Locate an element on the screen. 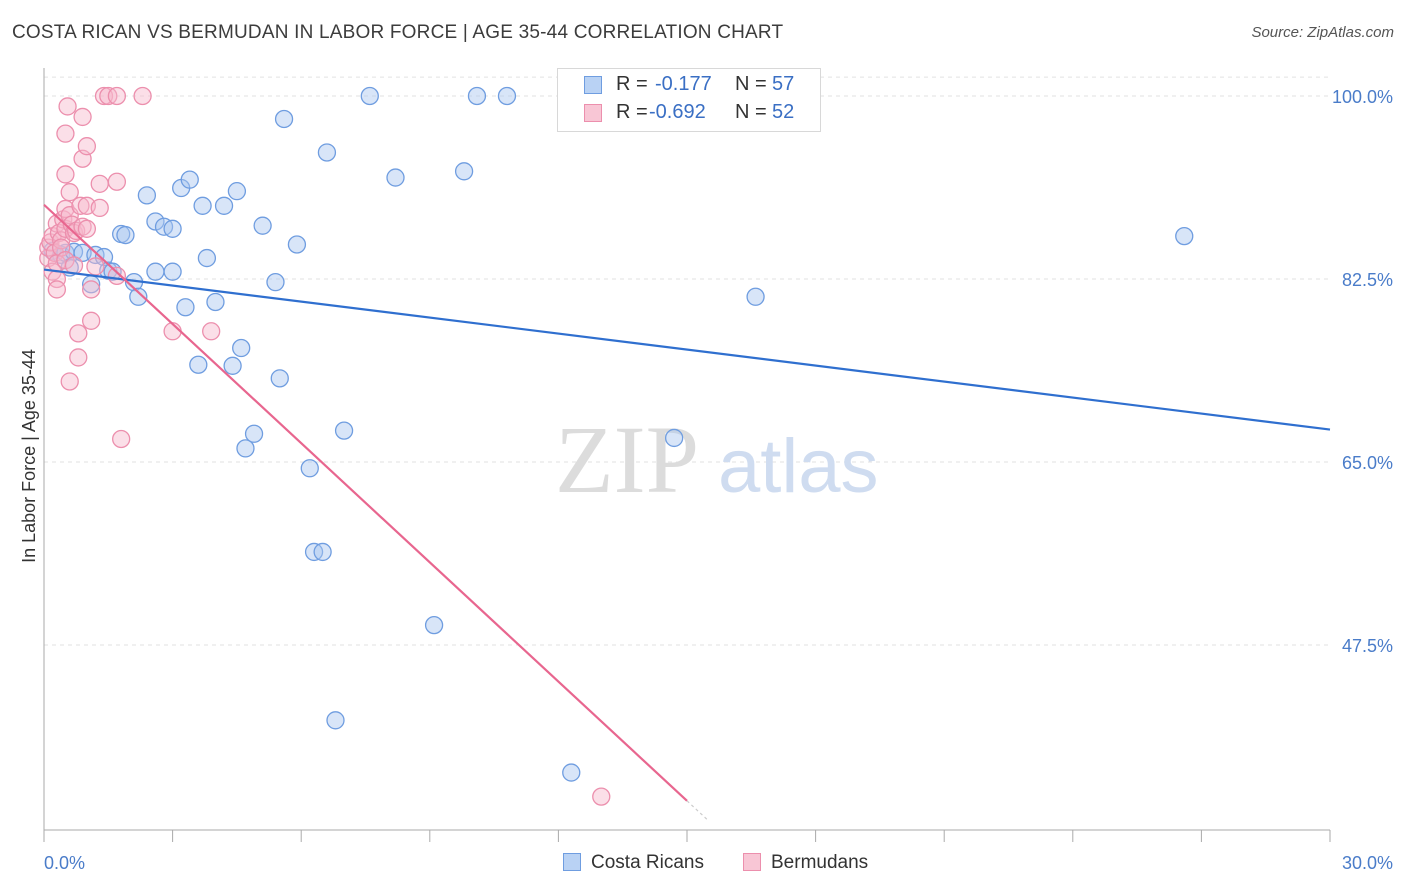  y-tick-label: 100.0% is located at coordinates (1362, 97).